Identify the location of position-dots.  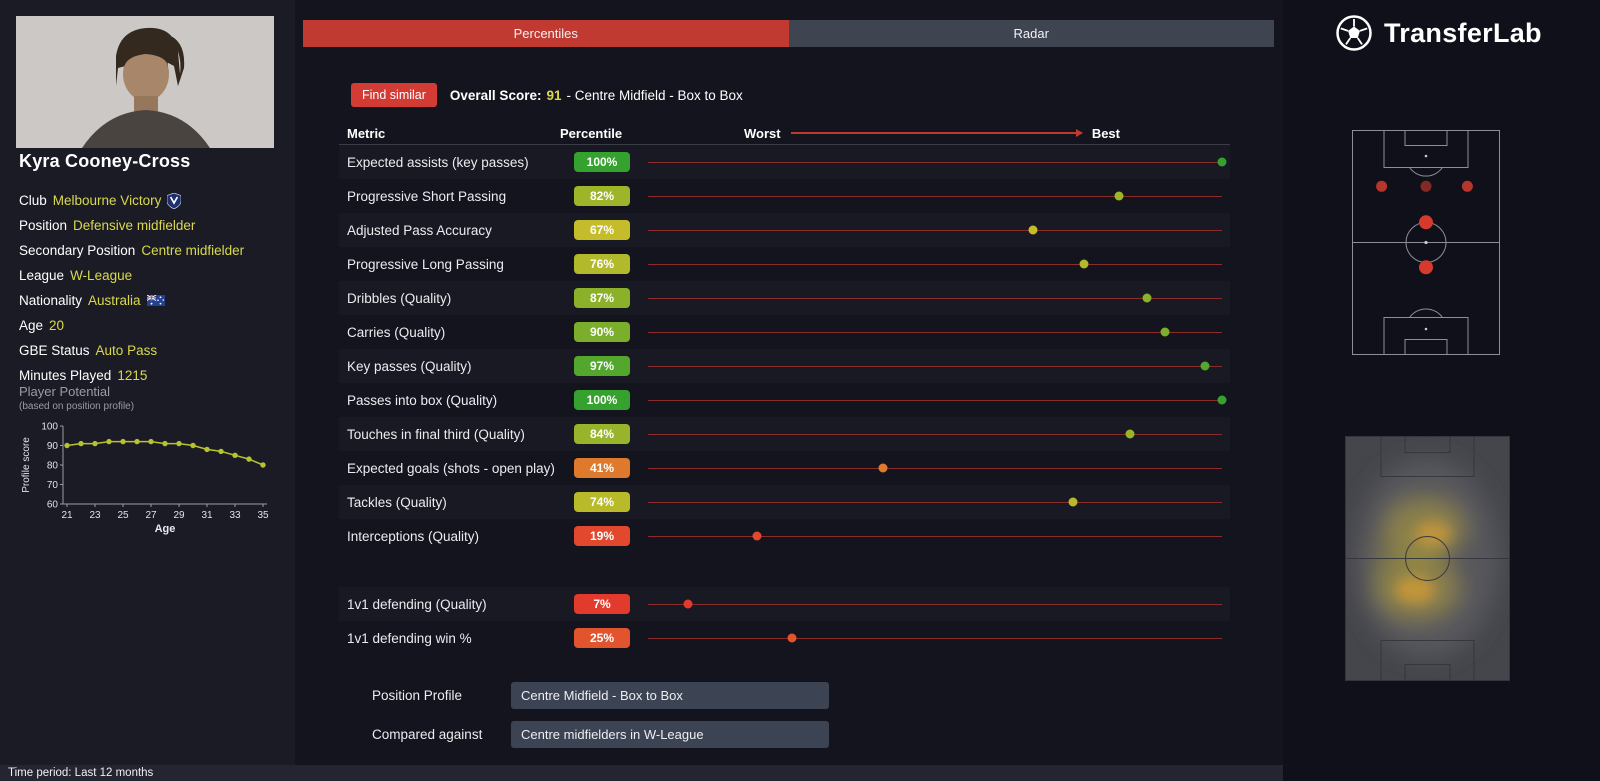
(1424, 227).